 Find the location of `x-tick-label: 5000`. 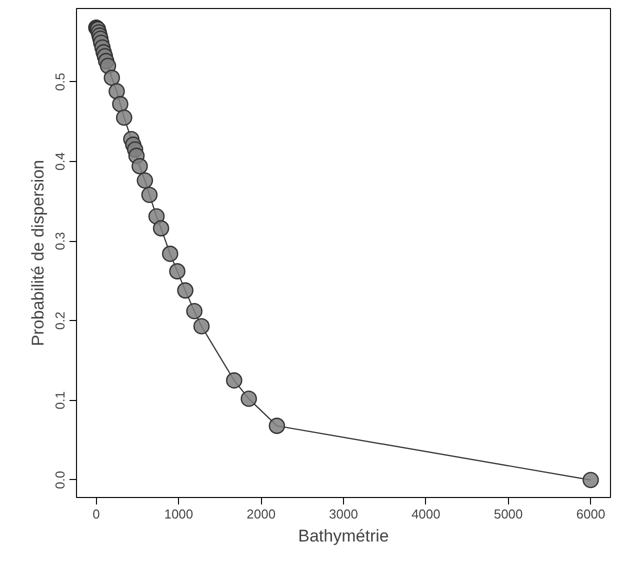

x-tick-label: 5000 is located at coordinates (508, 514).